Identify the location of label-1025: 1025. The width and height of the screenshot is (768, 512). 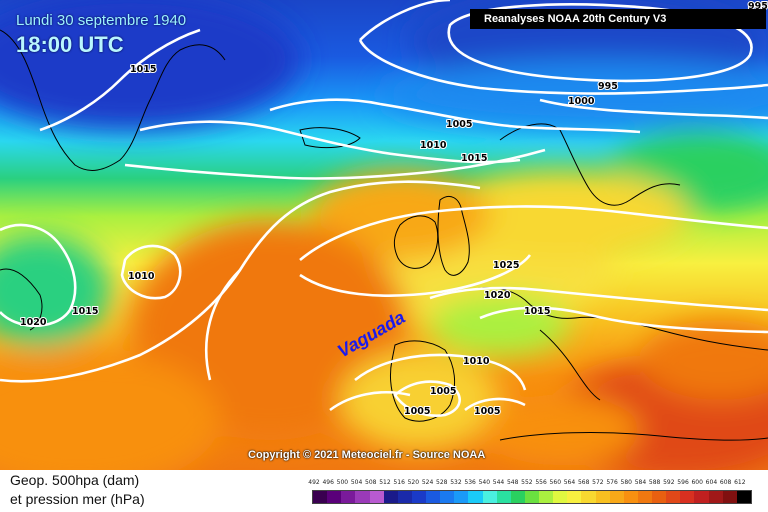
(506, 265).